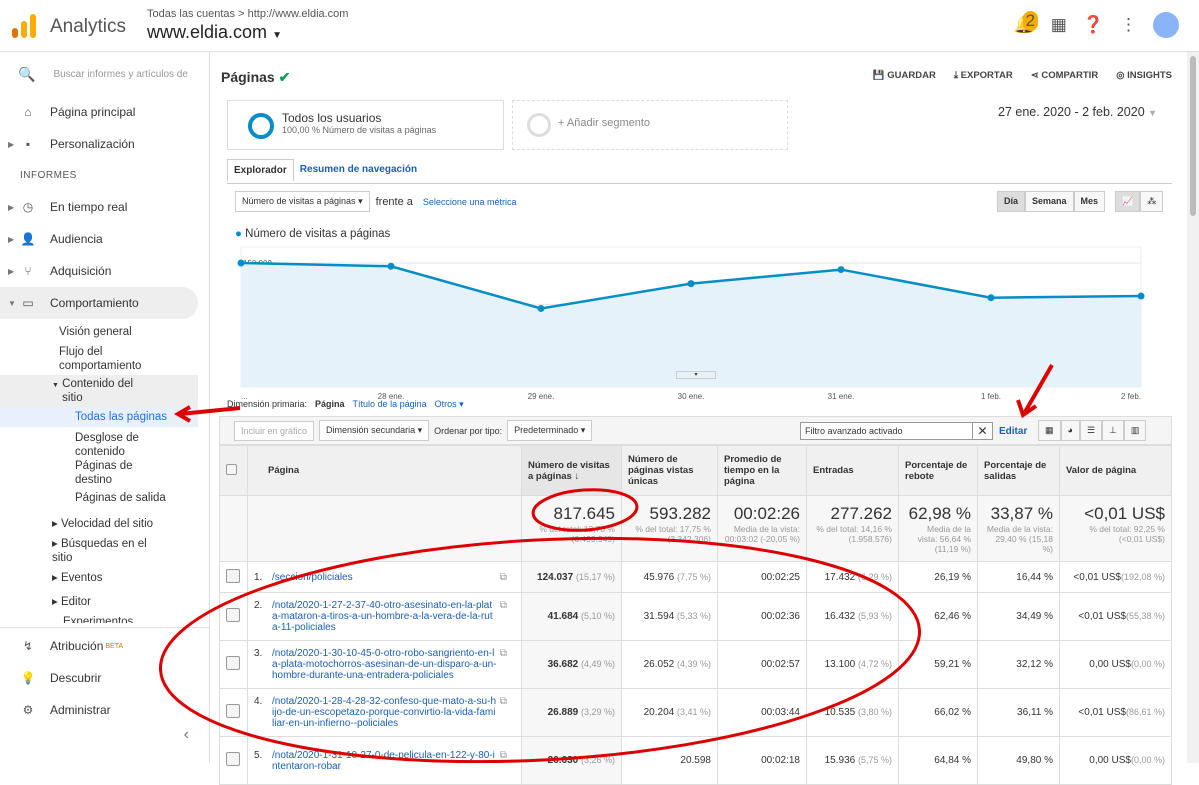 This screenshot has width=1199, height=785. What do you see at coordinates (571, 470) in the screenshot?
I see `col-pageviews: Número de visitas a páginas ↓` at bounding box center [571, 470].